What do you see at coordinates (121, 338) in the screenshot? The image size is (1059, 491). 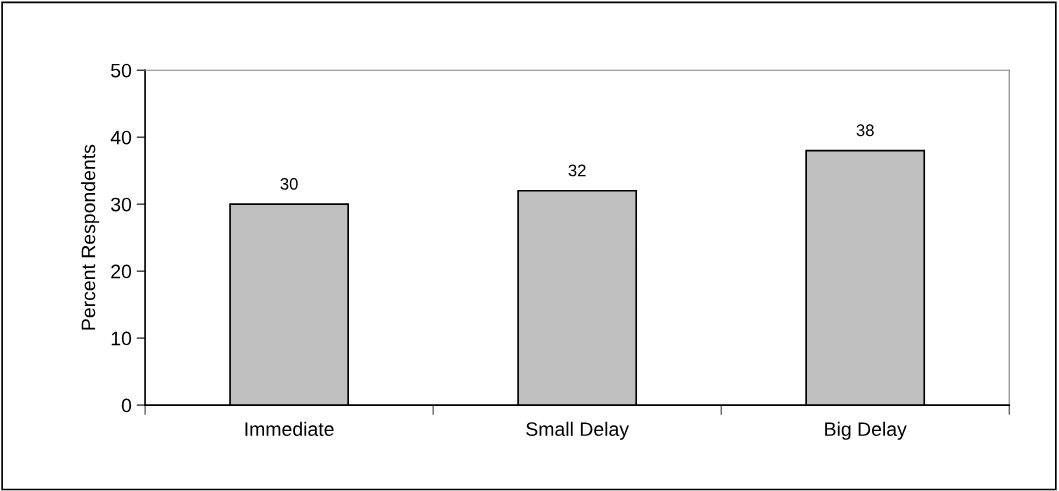 I see `y-tick-label: 10` at bounding box center [121, 338].